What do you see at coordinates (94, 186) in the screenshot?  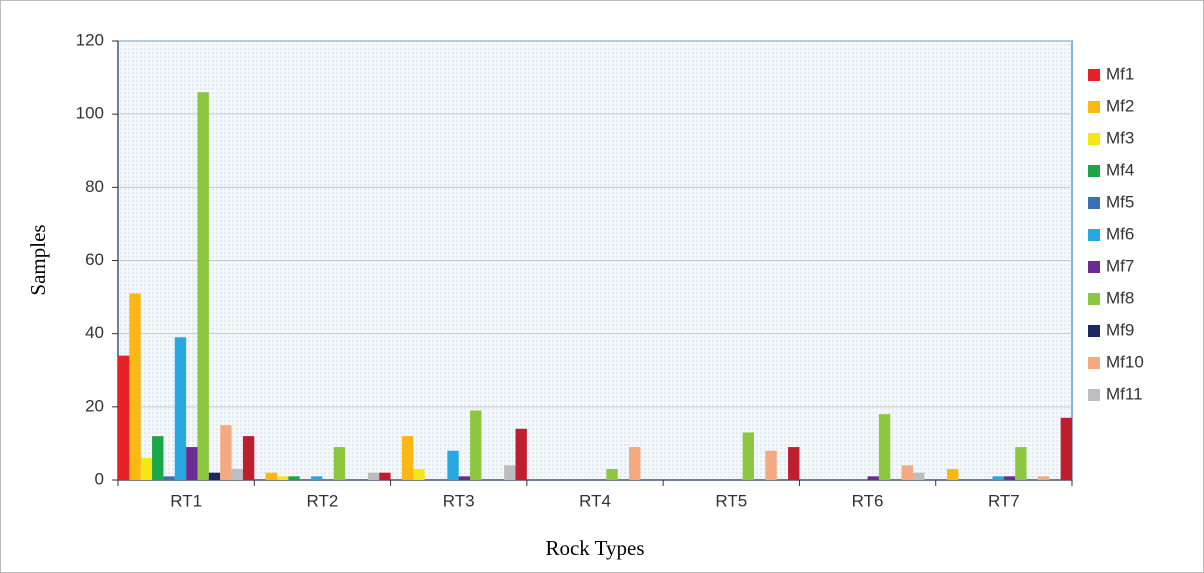 I see `y-tick-label: 80` at bounding box center [94, 186].